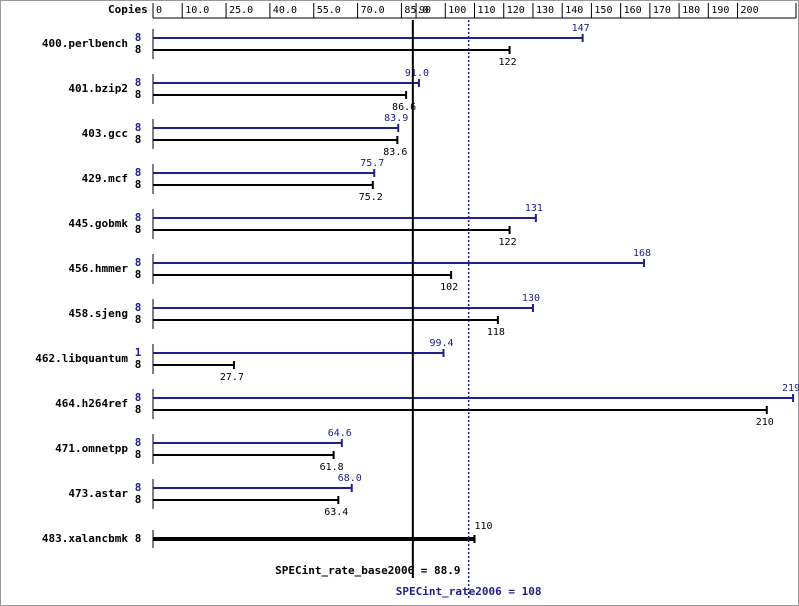 The height and width of the screenshot is (606, 799). Describe the element at coordinates (285, 10) in the screenshot. I see `x-tick-label: 40.0` at that location.